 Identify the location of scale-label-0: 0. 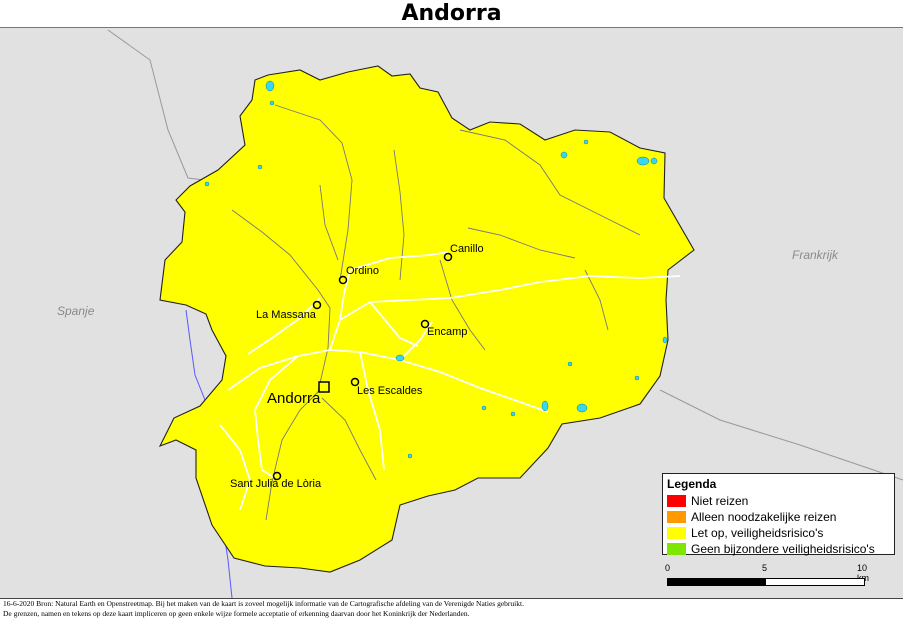
(668, 568).